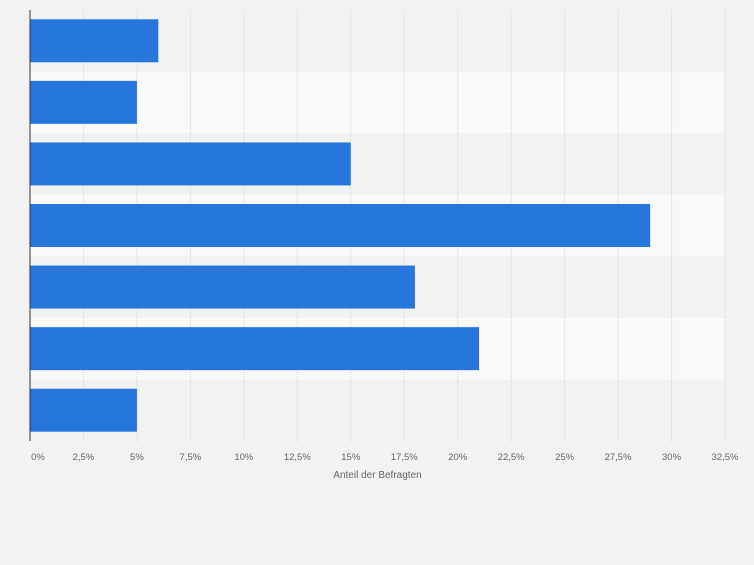 This screenshot has height=565, width=754. Describe the element at coordinates (351, 457) in the screenshot. I see `x-tick-label: 15%` at that location.